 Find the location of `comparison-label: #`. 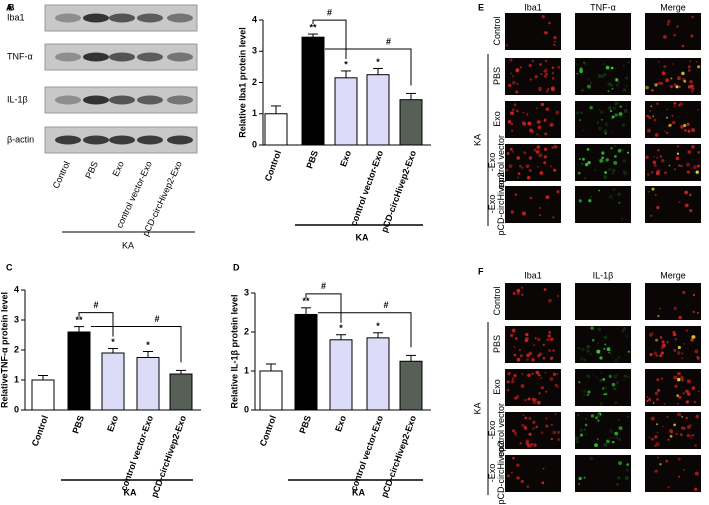

comparison-label: # is located at coordinates (156, 319).